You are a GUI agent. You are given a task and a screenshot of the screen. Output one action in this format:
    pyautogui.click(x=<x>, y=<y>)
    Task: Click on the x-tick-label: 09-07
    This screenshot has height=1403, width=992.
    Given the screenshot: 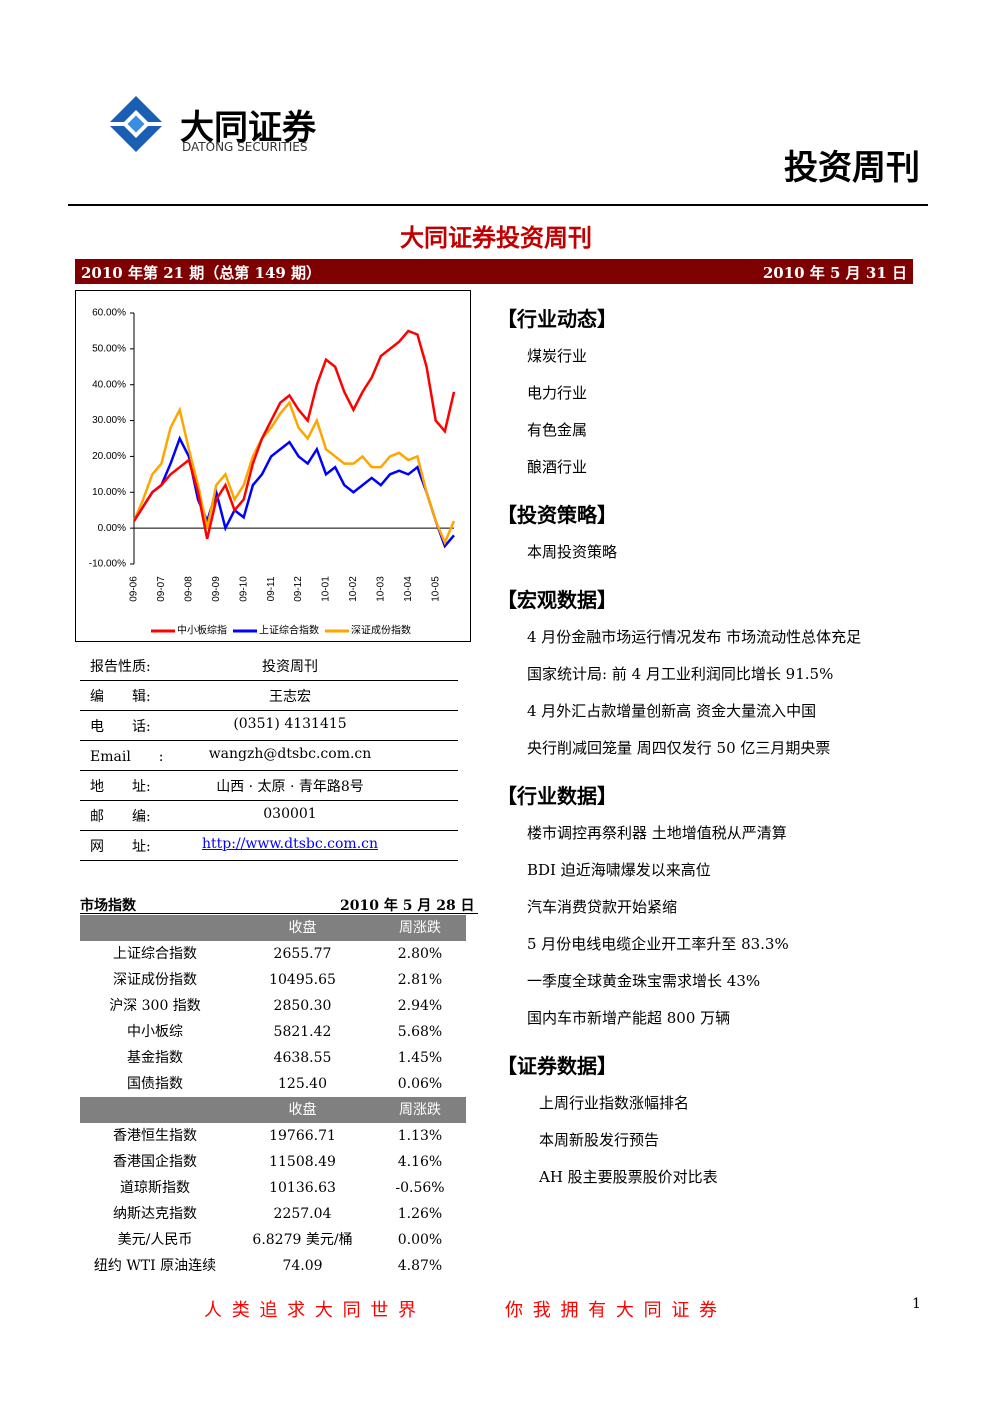 What is the action you would take?
    pyautogui.click(x=161, y=589)
    